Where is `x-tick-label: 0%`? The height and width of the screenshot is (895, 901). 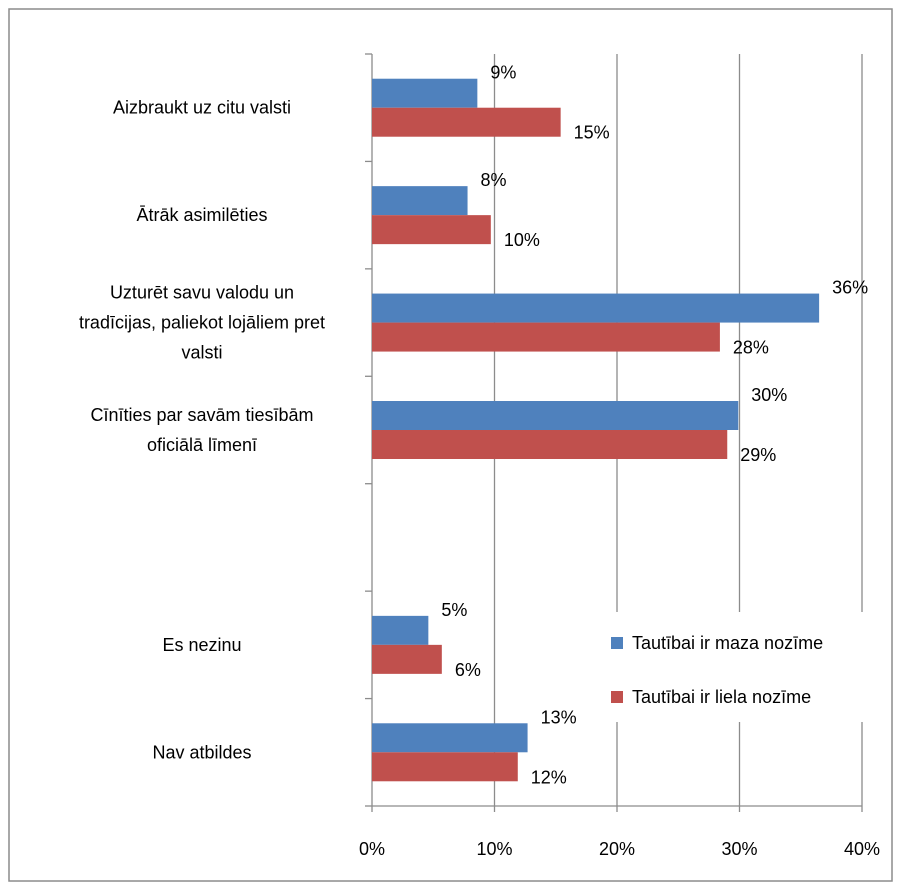
x-tick-label: 0% is located at coordinates (372, 849).